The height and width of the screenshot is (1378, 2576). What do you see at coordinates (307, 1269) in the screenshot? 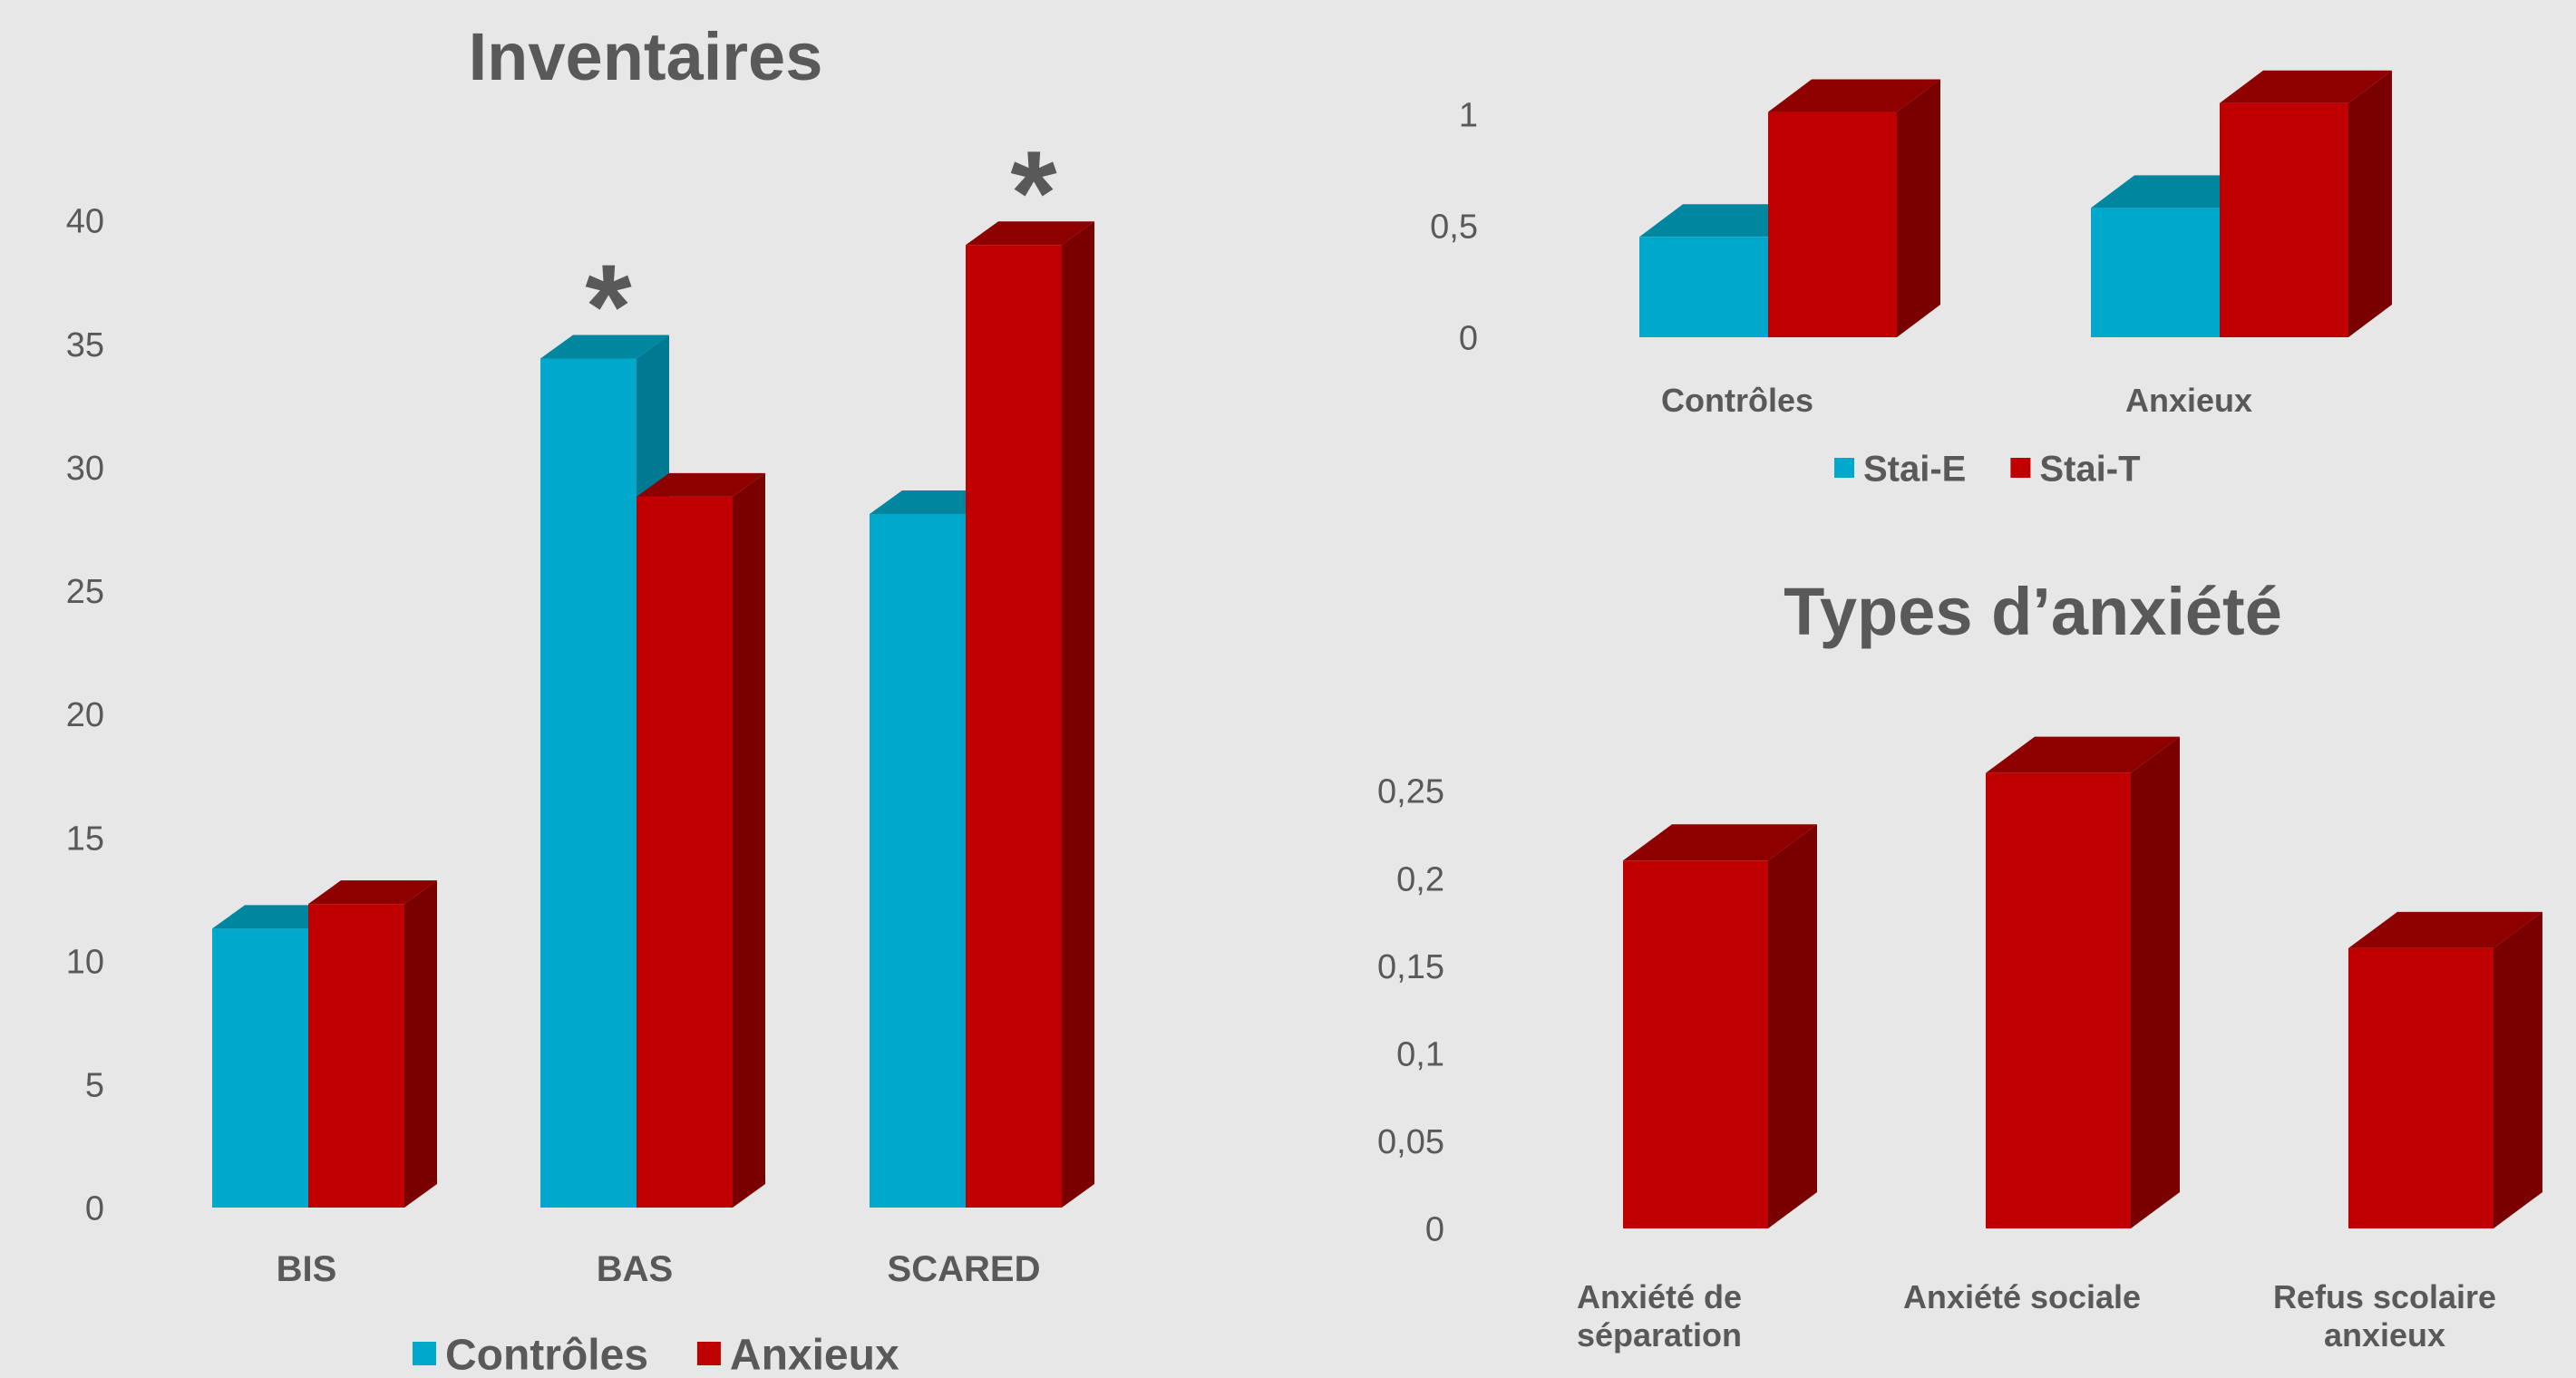
I see `x-tick-label: BIS` at bounding box center [307, 1269].